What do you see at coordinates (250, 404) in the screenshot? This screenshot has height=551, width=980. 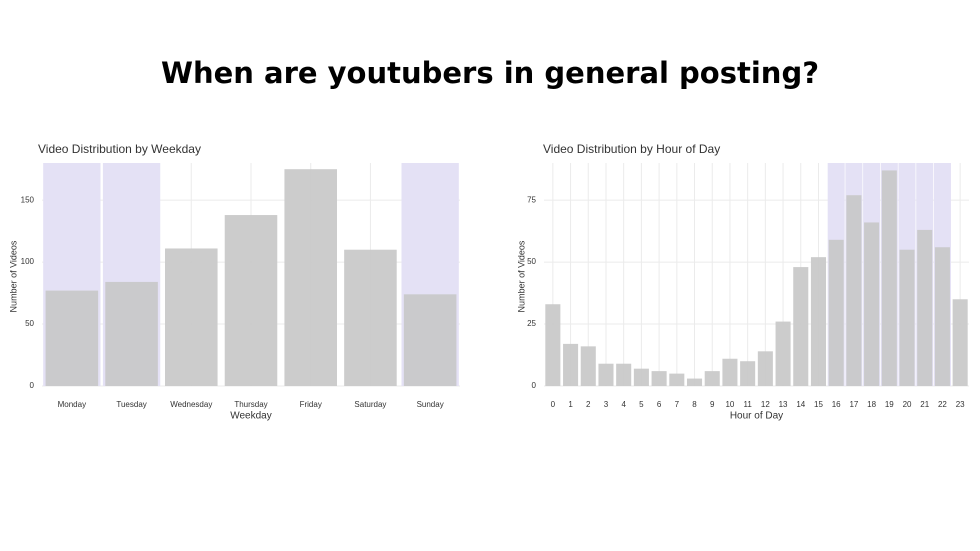 I see `x-tick-label: Thursday` at bounding box center [250, 404].